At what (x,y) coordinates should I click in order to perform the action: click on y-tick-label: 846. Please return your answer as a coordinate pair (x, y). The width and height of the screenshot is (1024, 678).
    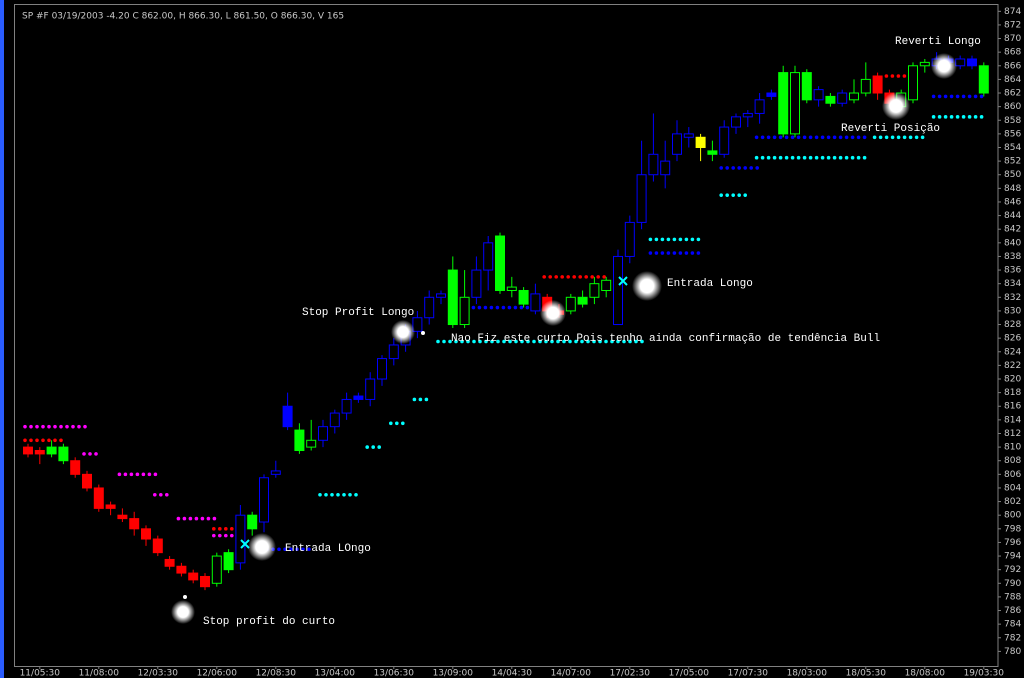
    Looking at the image, I should click on (1012, 202).